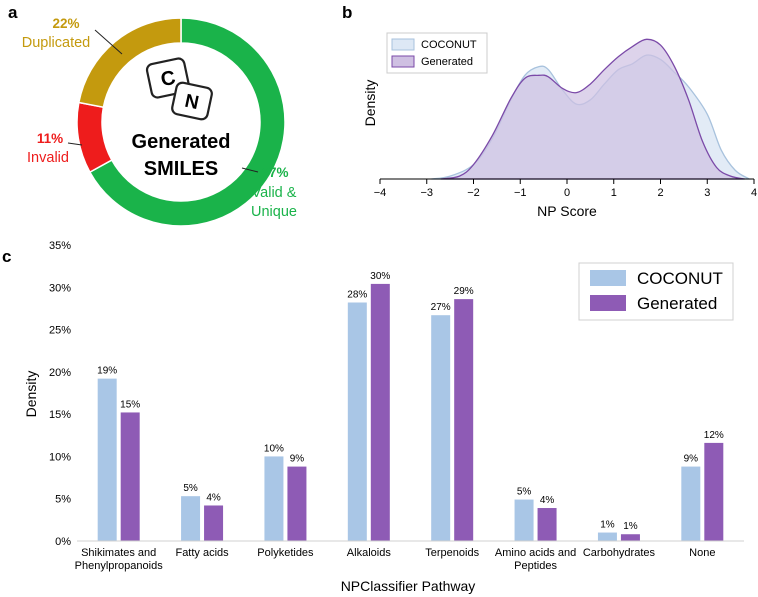  I want to click on duplicated-label: Duplicated, so click(56, 43).